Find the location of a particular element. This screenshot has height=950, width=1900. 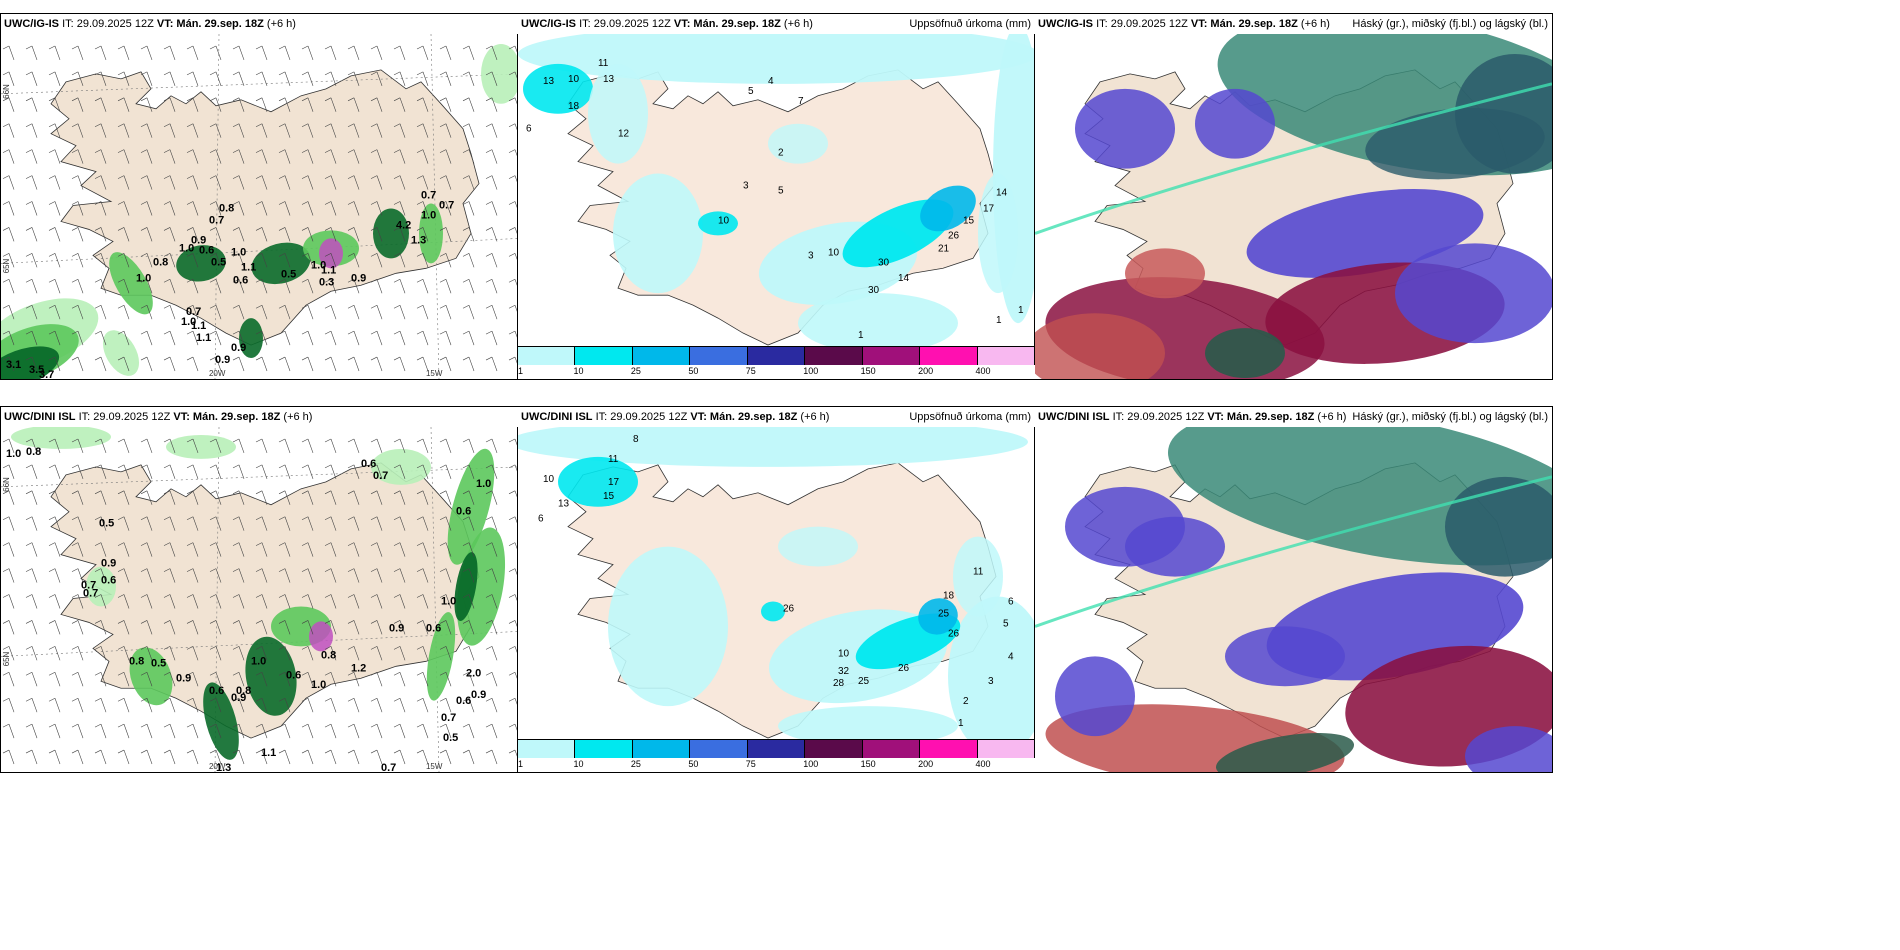

gust-value-label: 0.6 is located at coordinates (293, 675).